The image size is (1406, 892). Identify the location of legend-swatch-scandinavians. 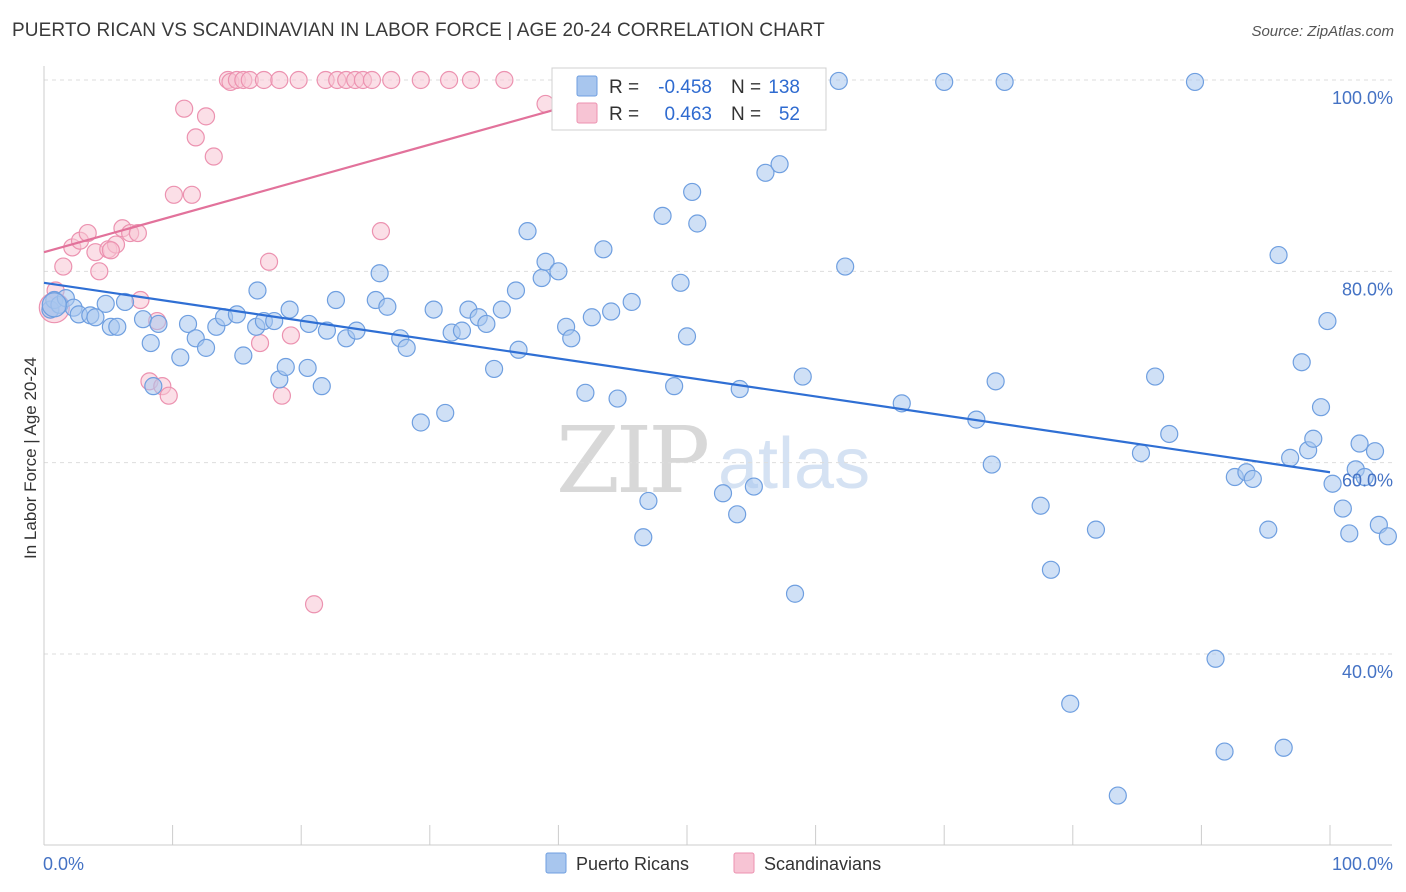
(587, 113).